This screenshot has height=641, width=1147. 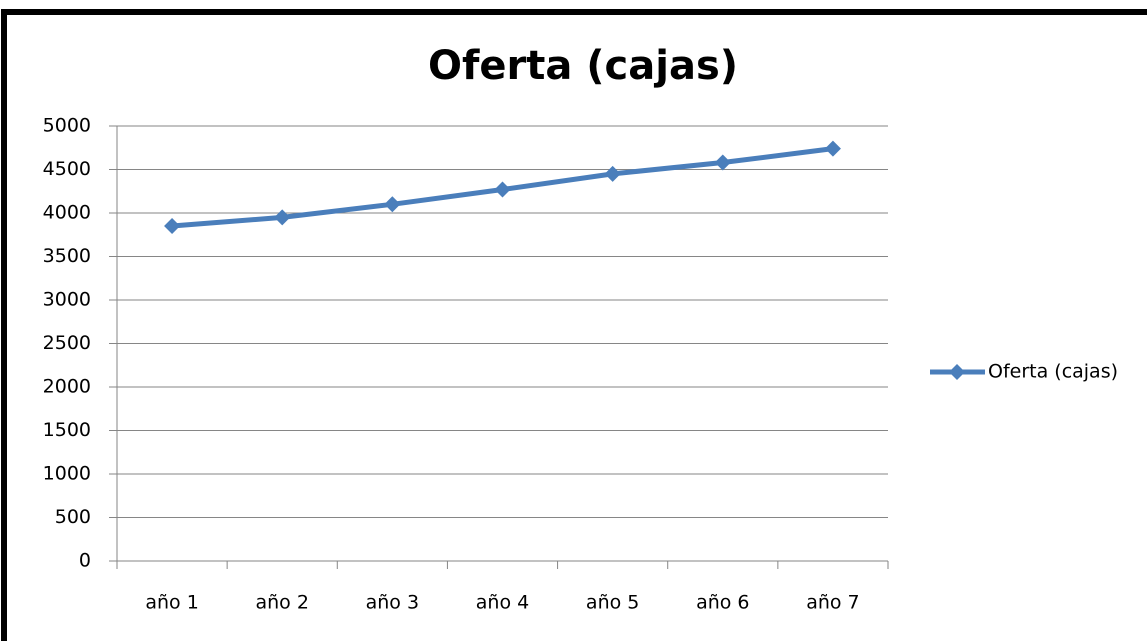 What do you see at coordinates (67, 430) in the screenshot?
I see `y-tick-label: 1500` at bounding box center [67, 430].